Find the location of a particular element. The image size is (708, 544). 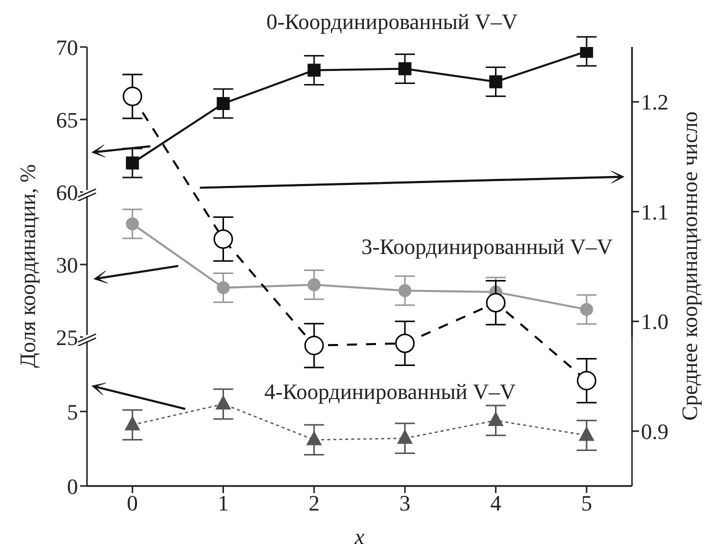

x-tick-label: 5 is located at coordinates (586, 503).